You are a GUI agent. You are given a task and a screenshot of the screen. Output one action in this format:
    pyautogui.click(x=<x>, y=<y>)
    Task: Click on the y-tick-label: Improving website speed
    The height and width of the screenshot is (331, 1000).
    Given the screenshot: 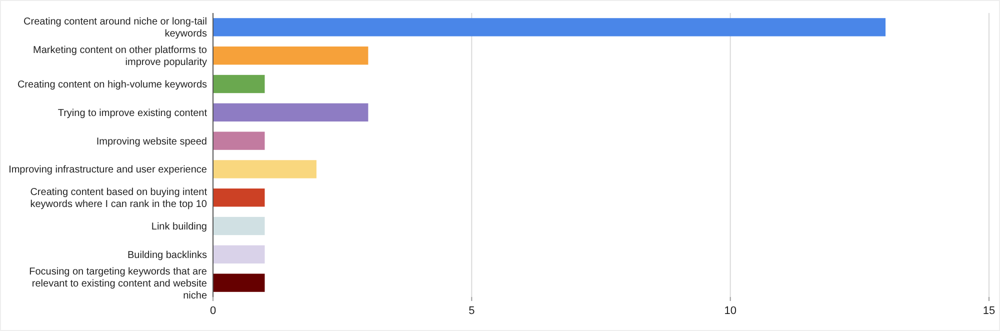 What is the action you would take?
    pyautogui.click(x=151, y=142)
    